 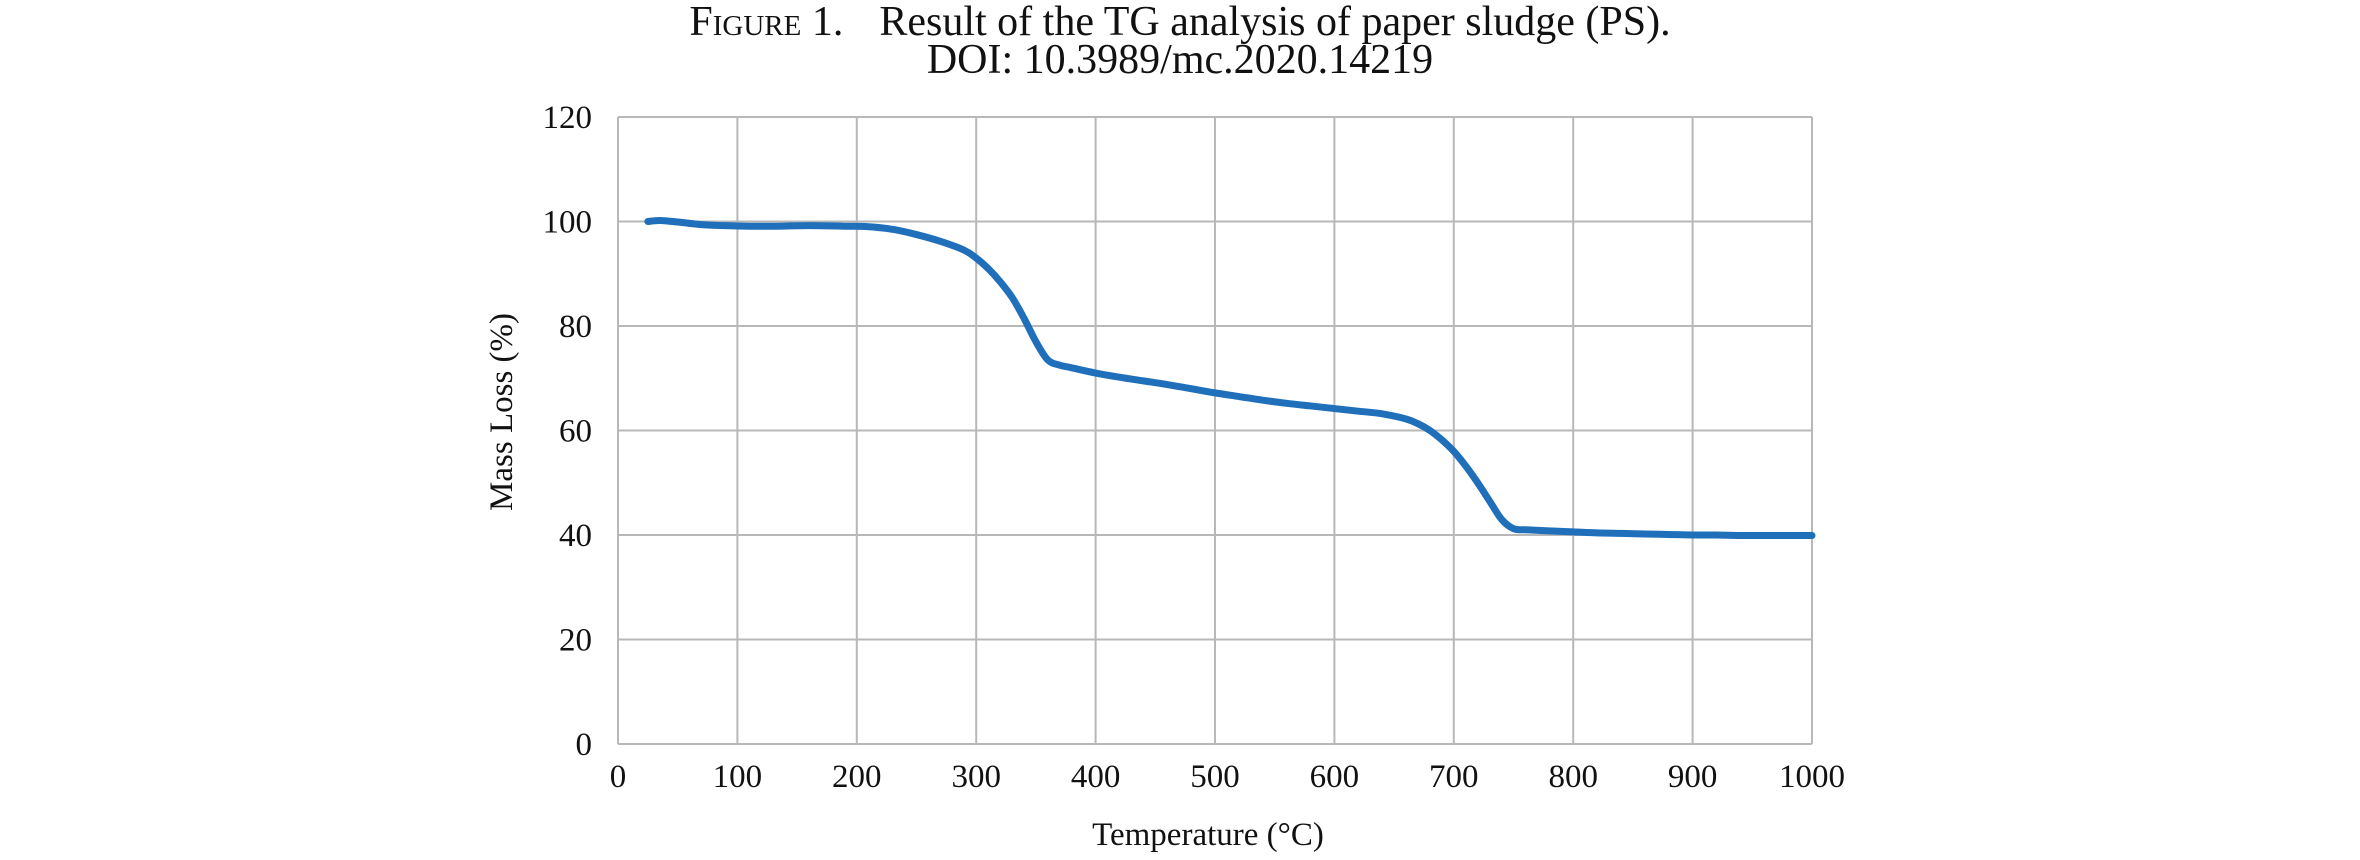 I want to click on y-tick-label: 120, so click(x=568, y=118).